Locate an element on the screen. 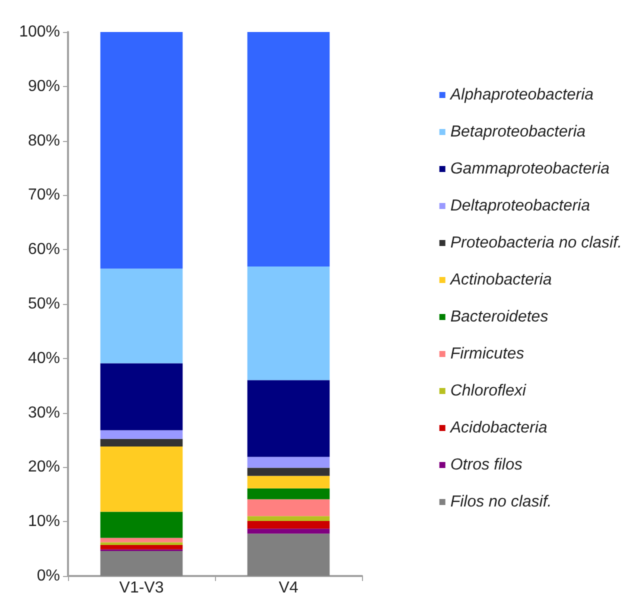 This screenshot has width=629, height=596. y-tick-label: 70% is located at coordinates (44, 195).